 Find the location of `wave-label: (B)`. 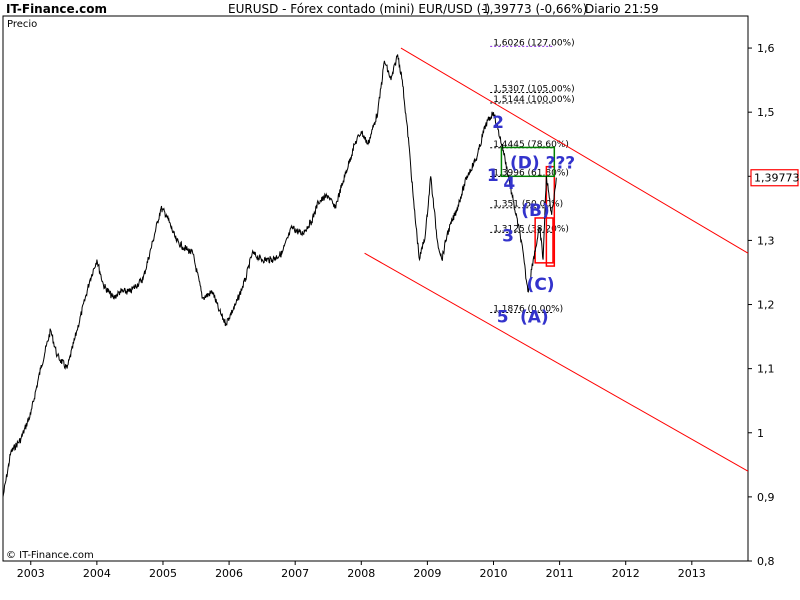

wave-label: (B) is located at coordinates (535, 211).